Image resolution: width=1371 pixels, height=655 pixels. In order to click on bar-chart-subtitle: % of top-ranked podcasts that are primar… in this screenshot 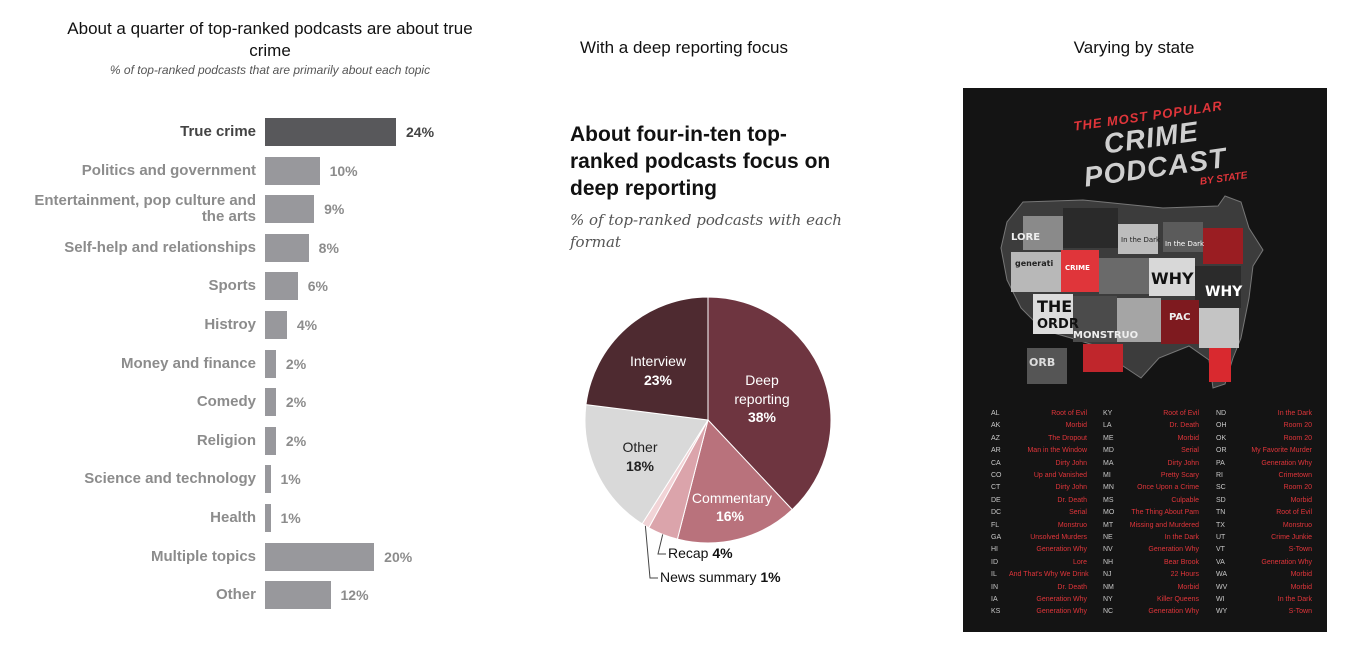, I will do `click(270, 70)`.